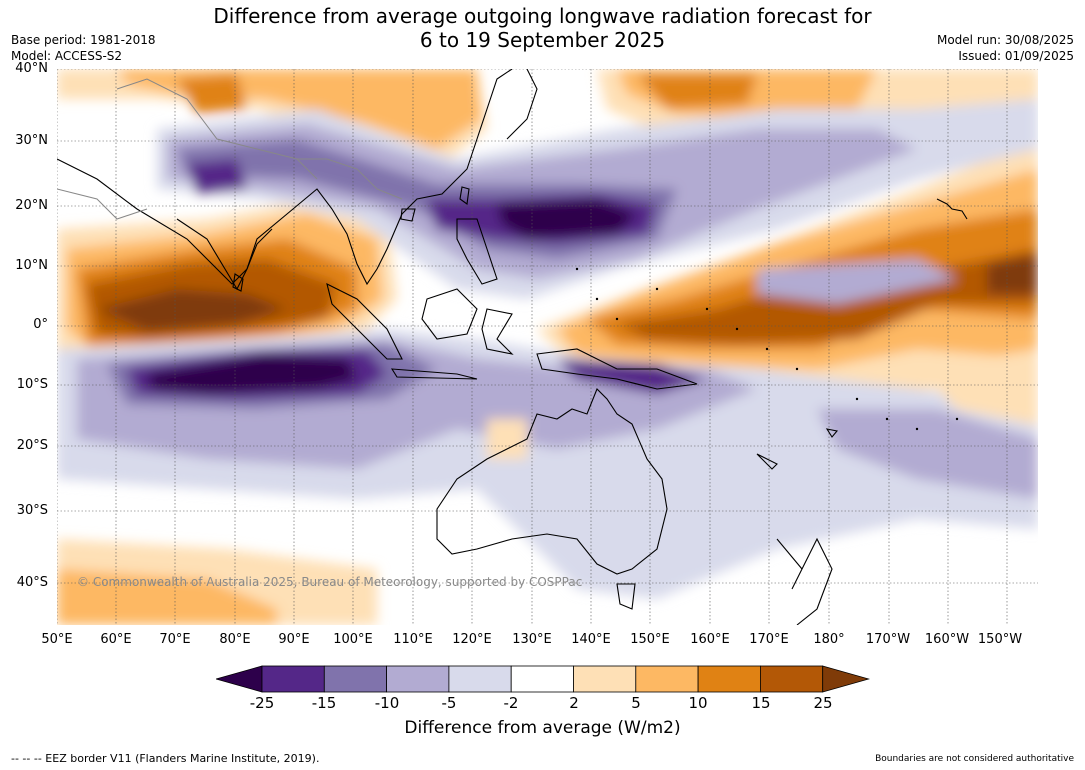  Describe the element at coordinates (832, 433) in the screenshot. I see `fiji-coast` at that location.